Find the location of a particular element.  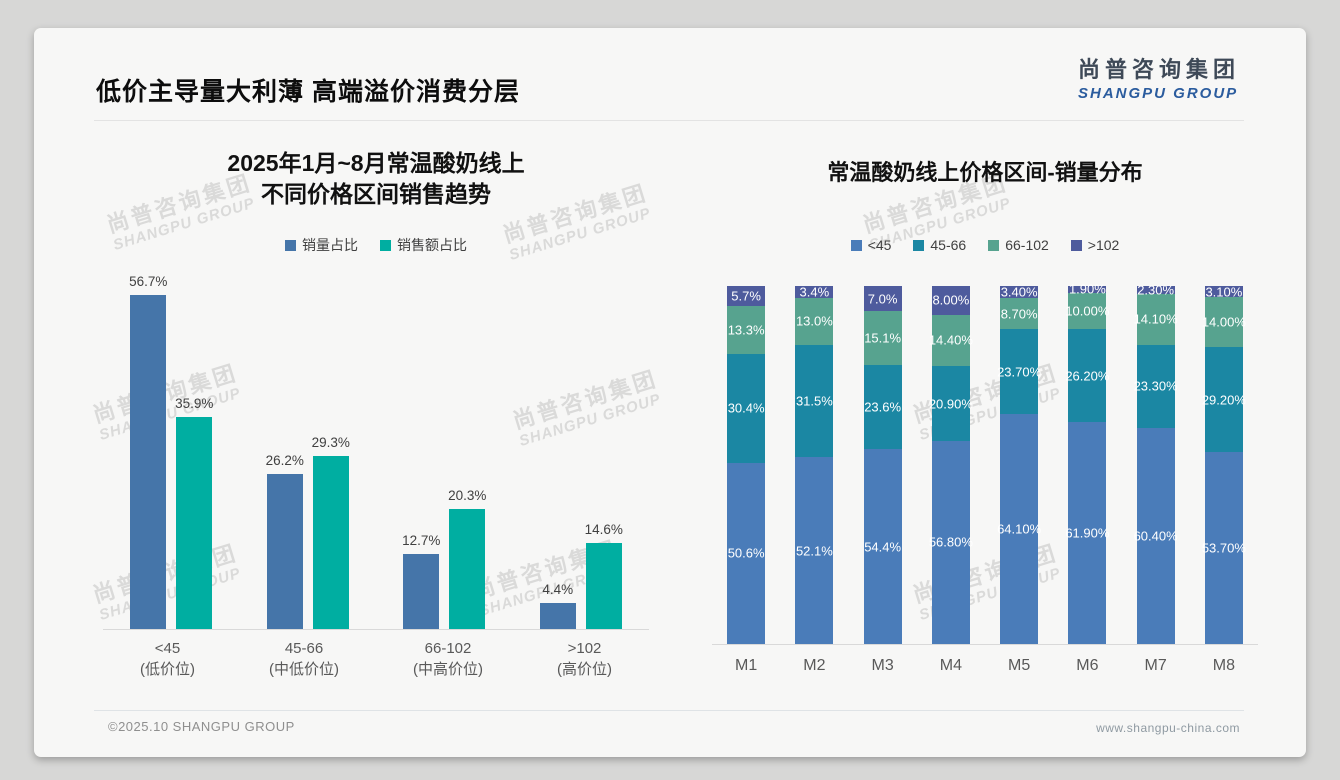

x-axis-label-range: 66-102 is located at coordinates (448, 648).